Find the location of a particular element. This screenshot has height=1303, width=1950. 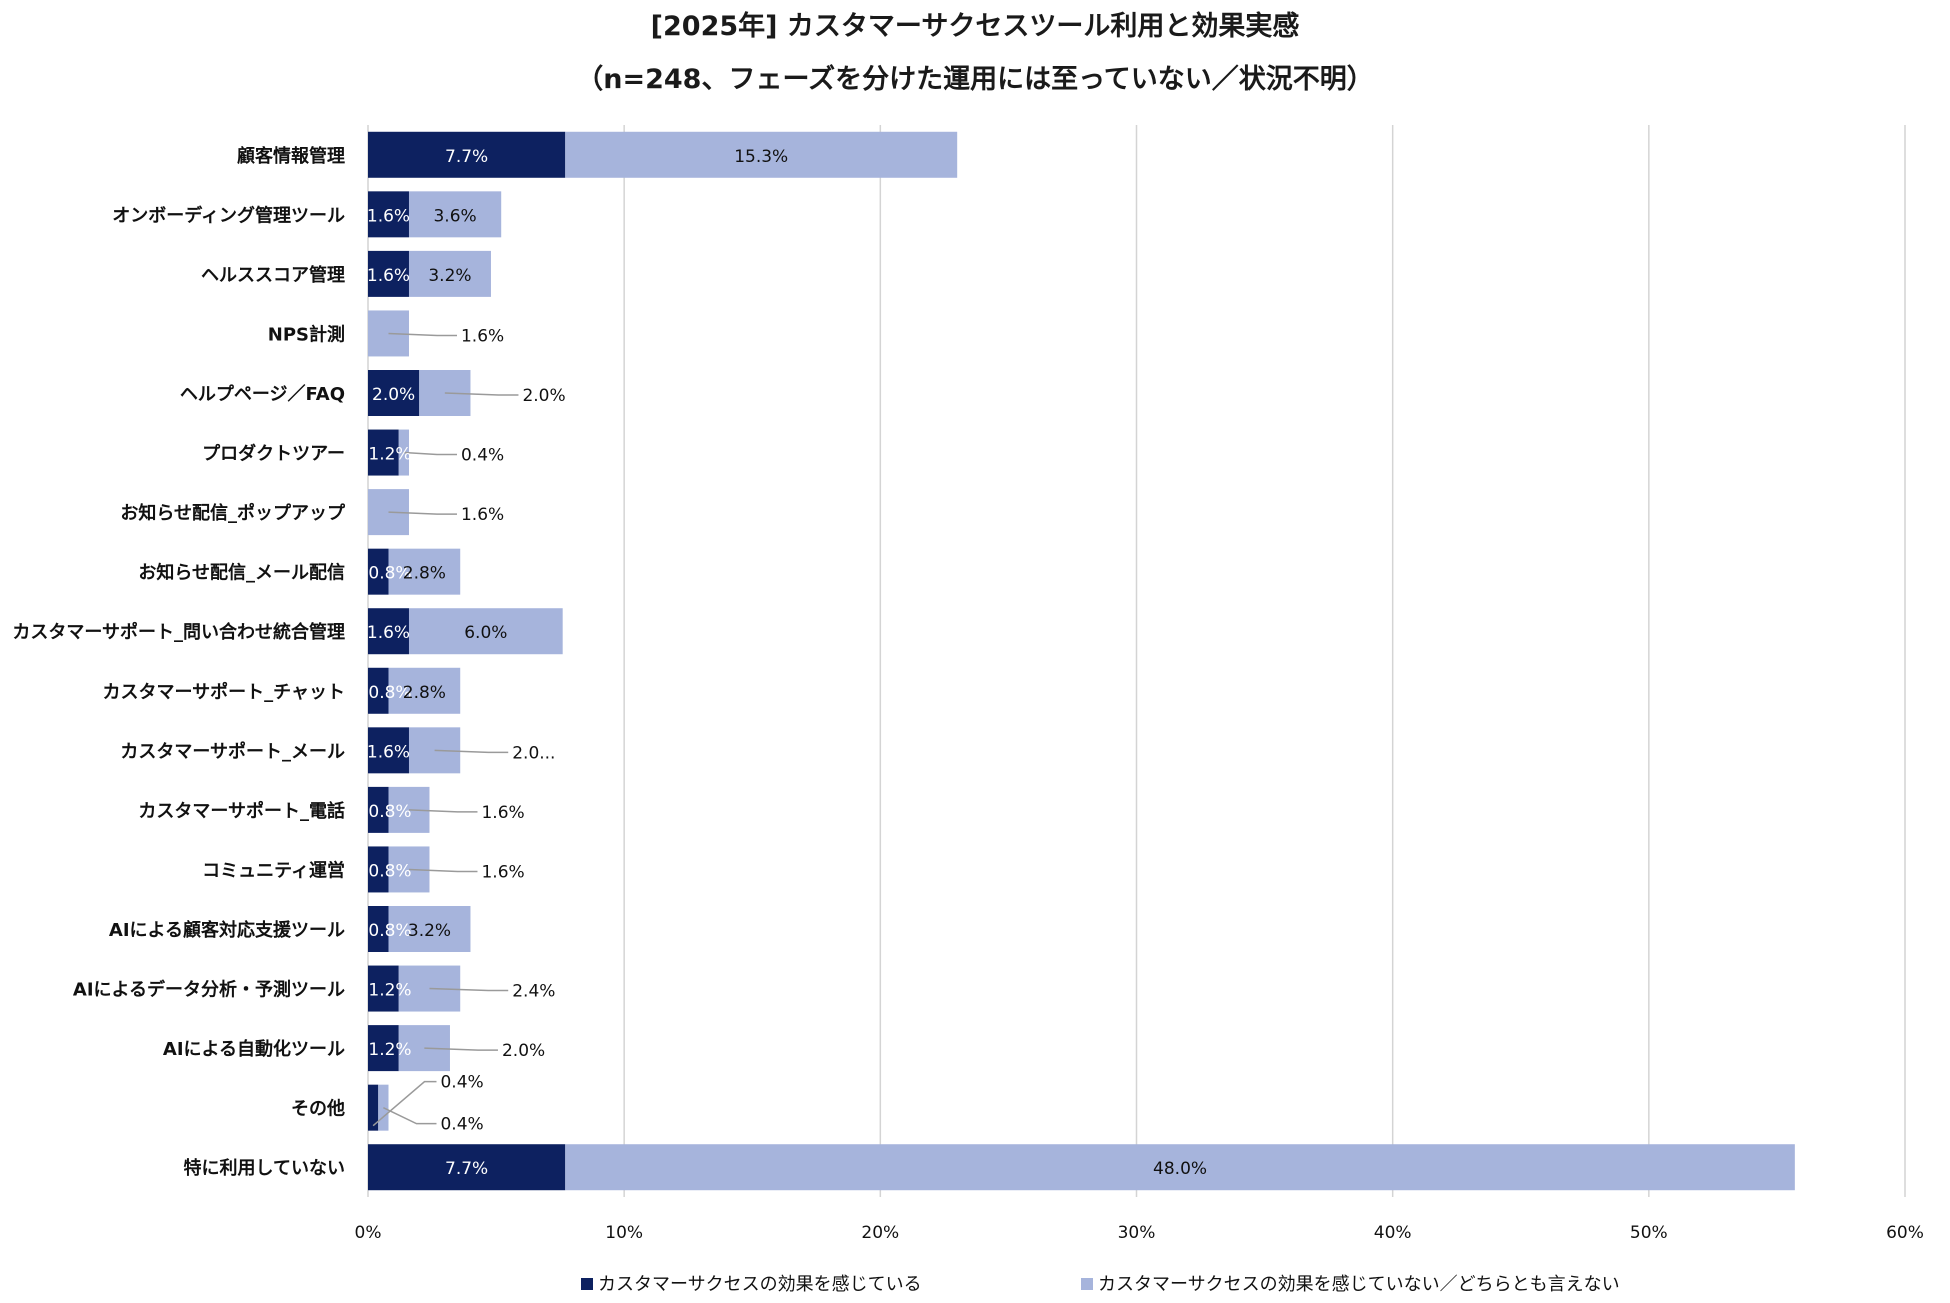

x-tick-label: 0% is located at coordinates (368, 1233).